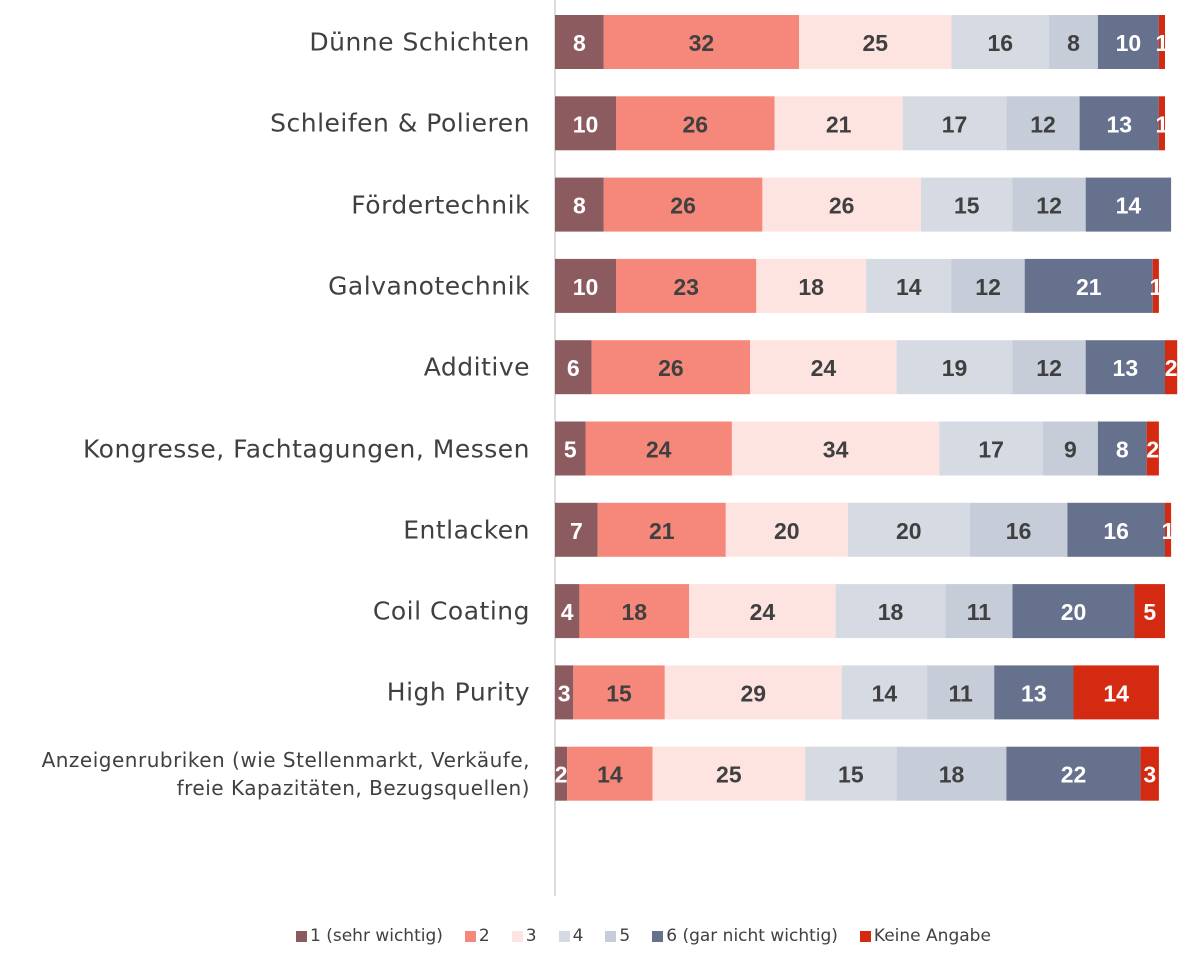 Image resolution: width=1190 pixels, height=953 pixels. I want to click on value-label: 3, so click(564, 693).